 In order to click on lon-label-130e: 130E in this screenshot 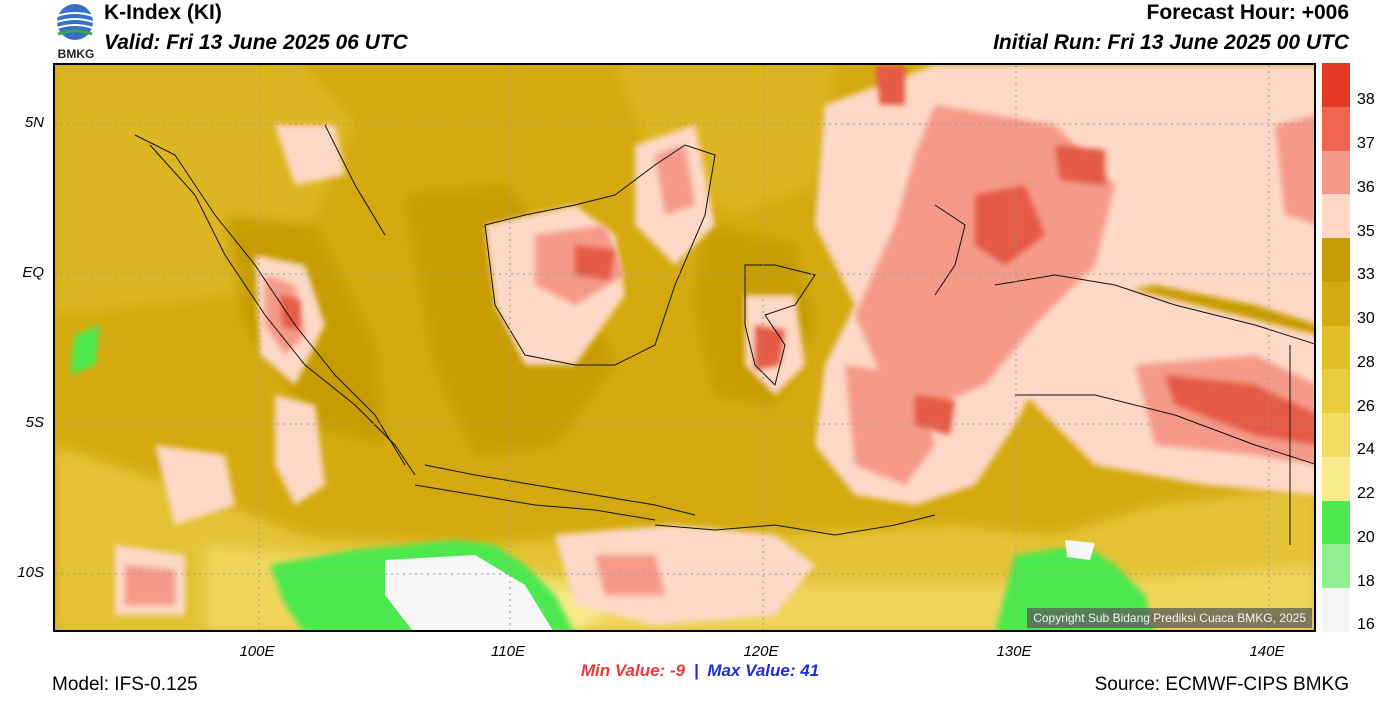, I will do `click(1014, 651)`.